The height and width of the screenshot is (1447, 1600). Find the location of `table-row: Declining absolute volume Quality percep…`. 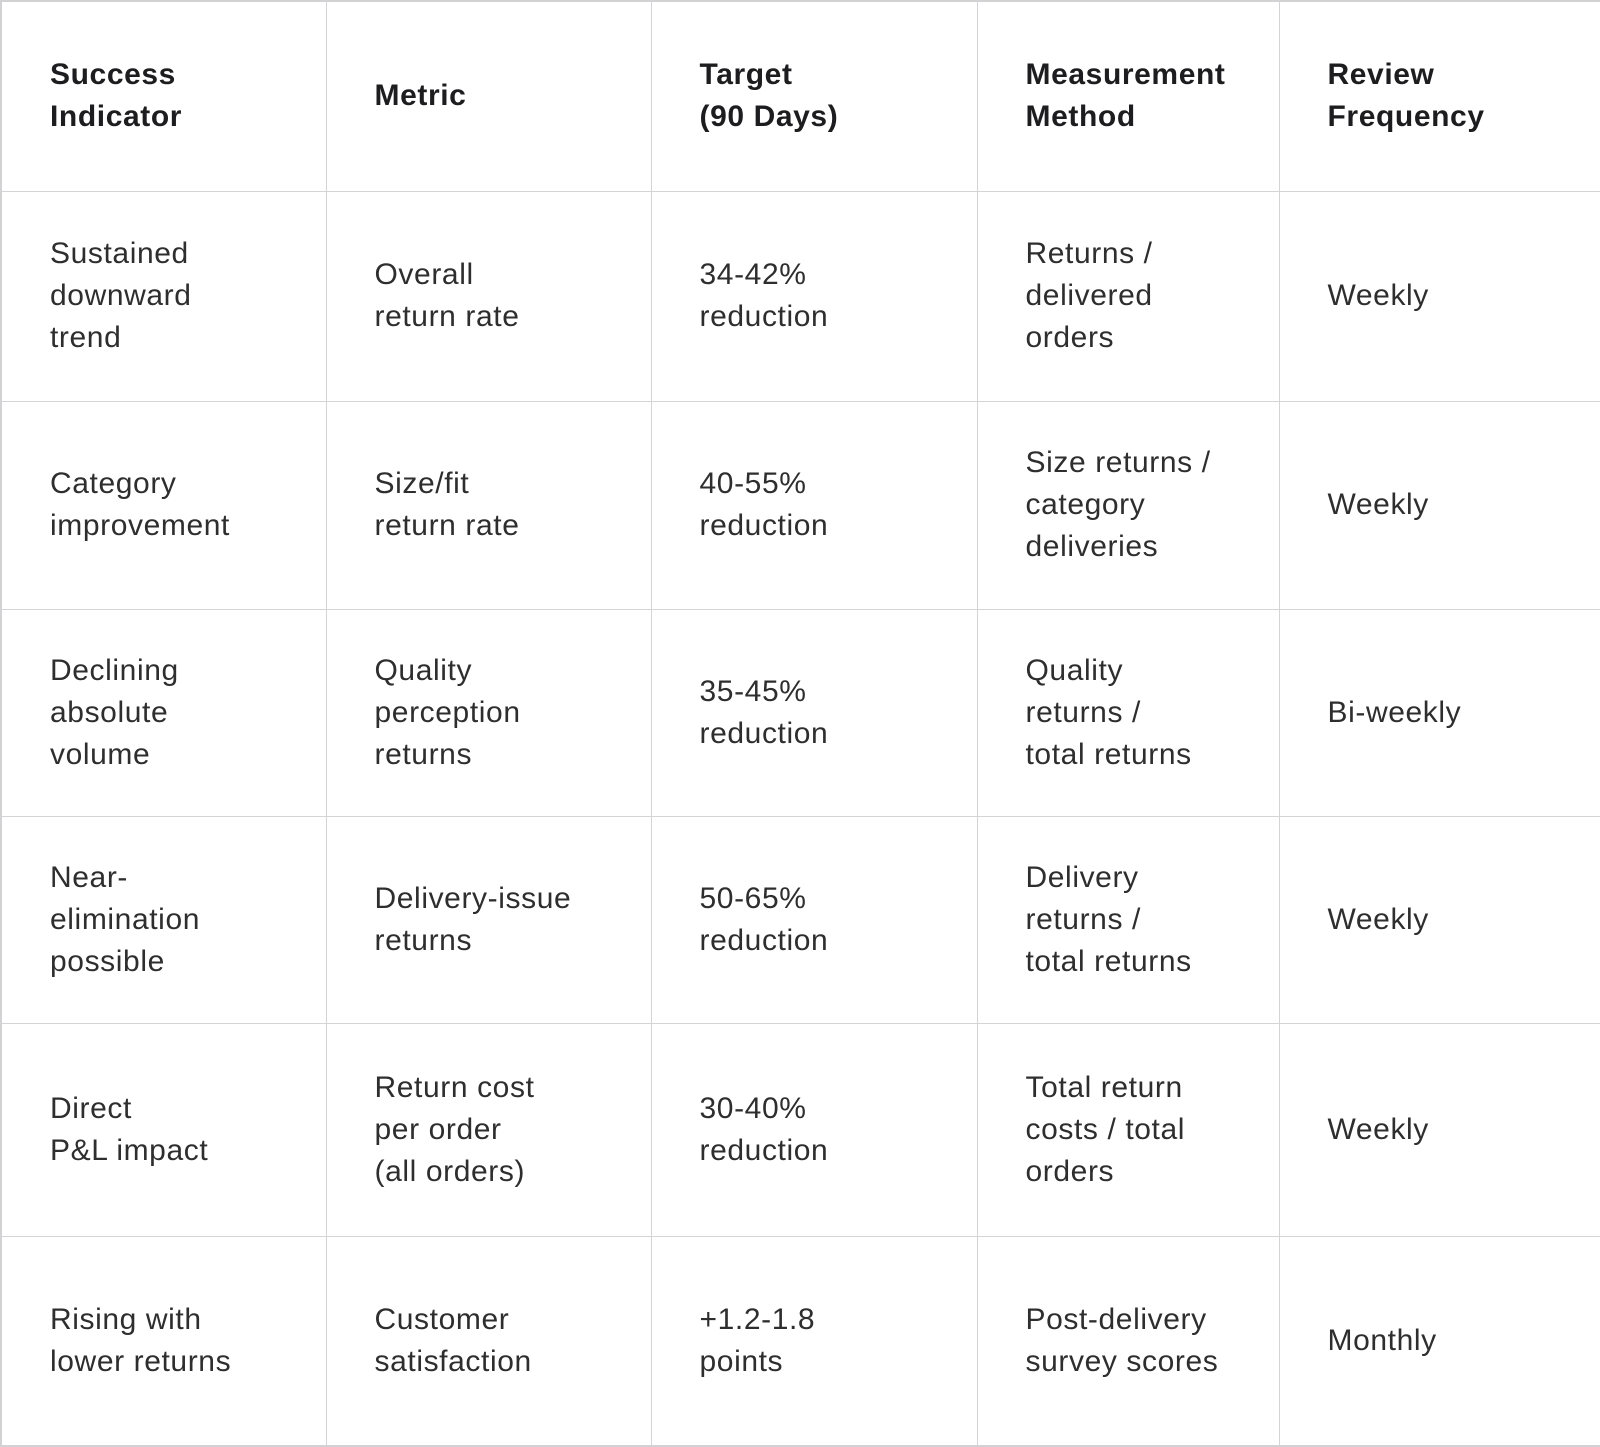

table-row: Declining absolute volume Quality percep… is located at coordinates (800, 712).